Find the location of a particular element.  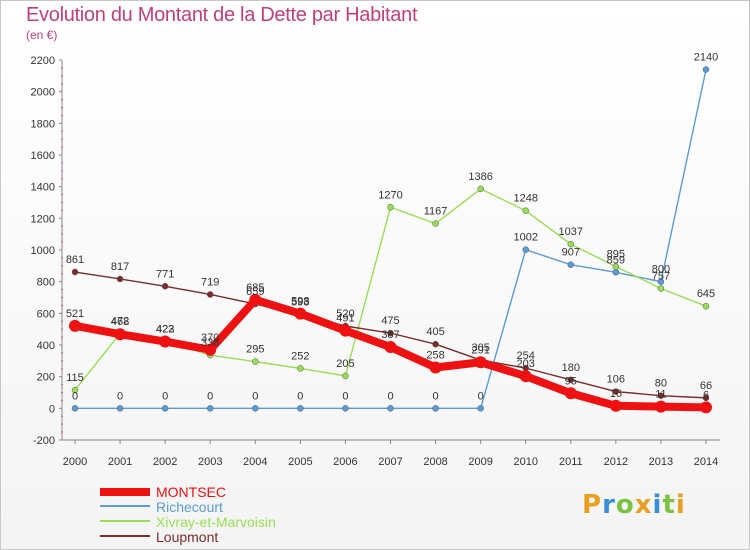

x-tick-label: 2010 is located at coordinates (525, 462).